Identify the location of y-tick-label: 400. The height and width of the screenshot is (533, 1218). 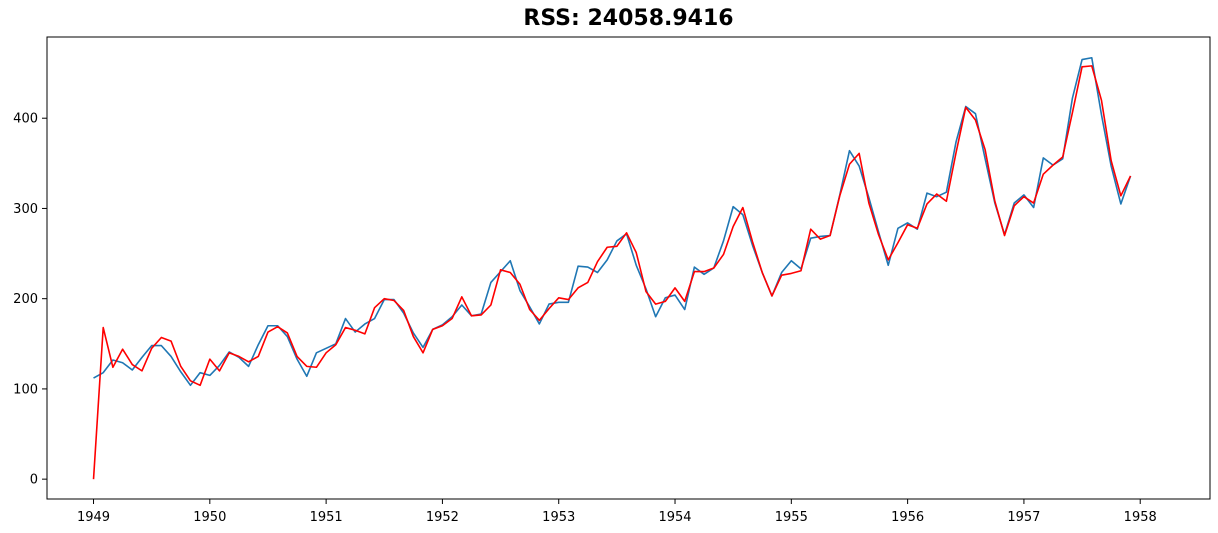
(25, 119).